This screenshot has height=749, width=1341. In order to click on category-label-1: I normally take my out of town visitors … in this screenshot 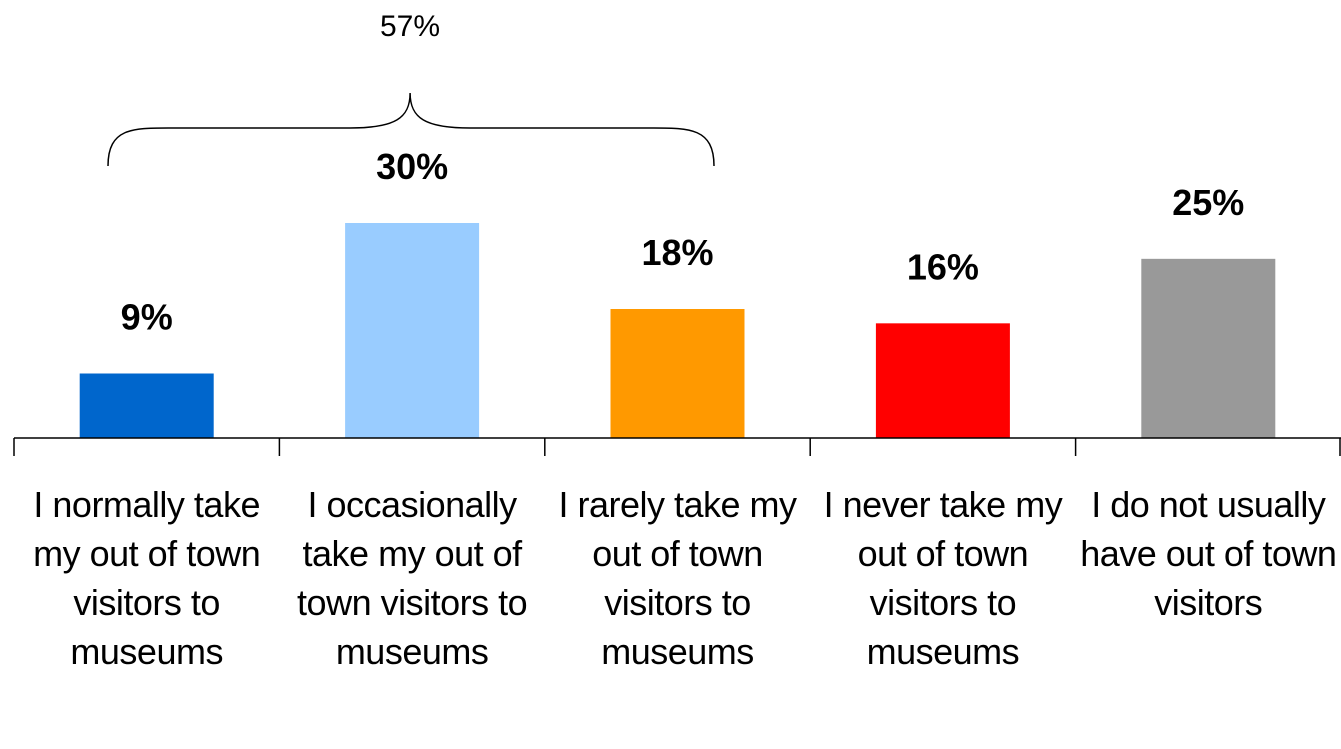, I will do `click(147, 578)`.